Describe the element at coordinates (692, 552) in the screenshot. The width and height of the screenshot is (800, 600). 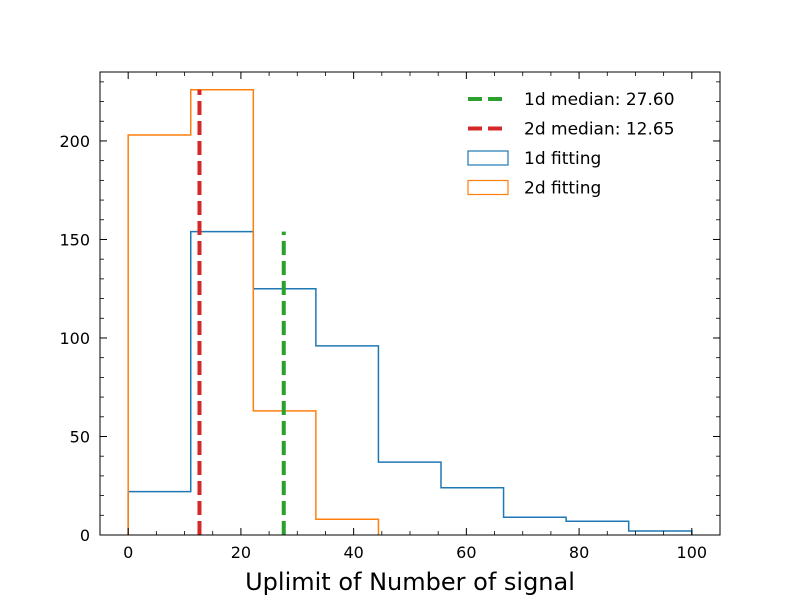
I see `x-tick-label: 100` at that location.